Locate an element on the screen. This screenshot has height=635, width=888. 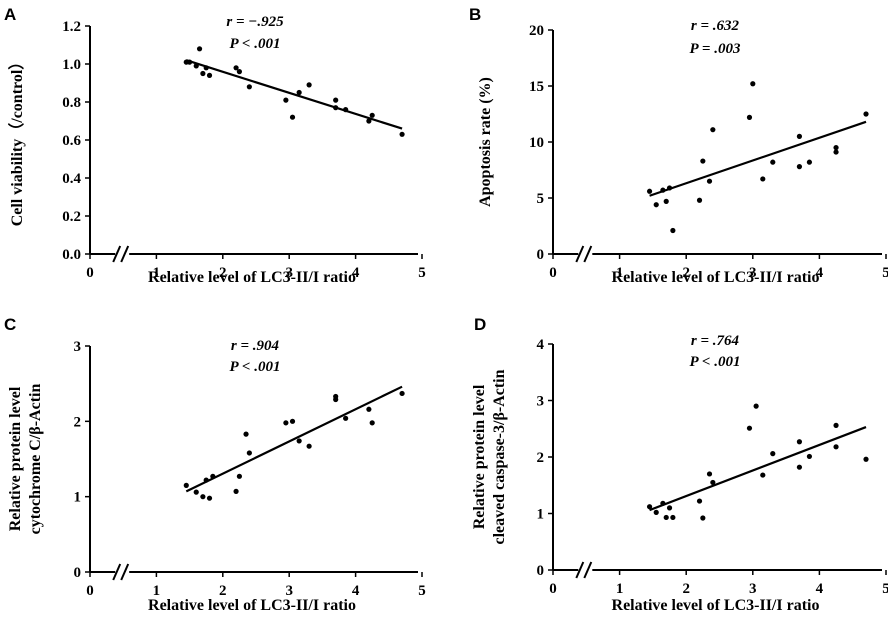
y-tick-label: 0.6 is located at coordinates (71, 141).